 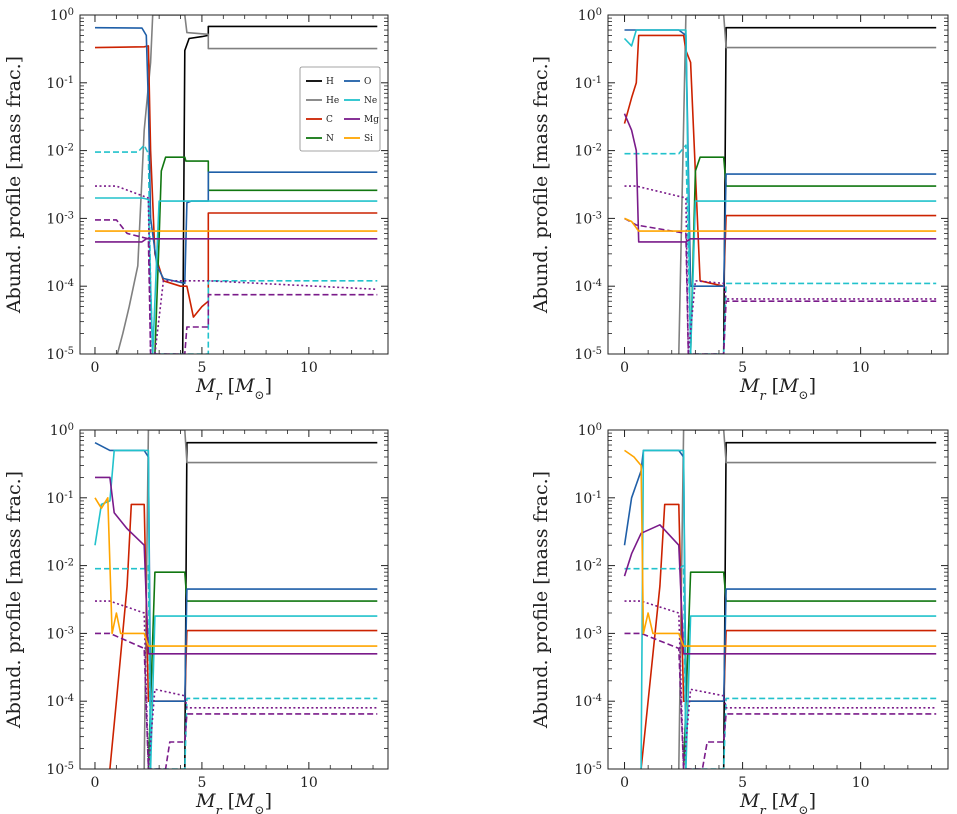 What do you see at coordinates (332, 101) in the screenshot?
I see `legend-label-He: He` at bounding box center [332, 101].